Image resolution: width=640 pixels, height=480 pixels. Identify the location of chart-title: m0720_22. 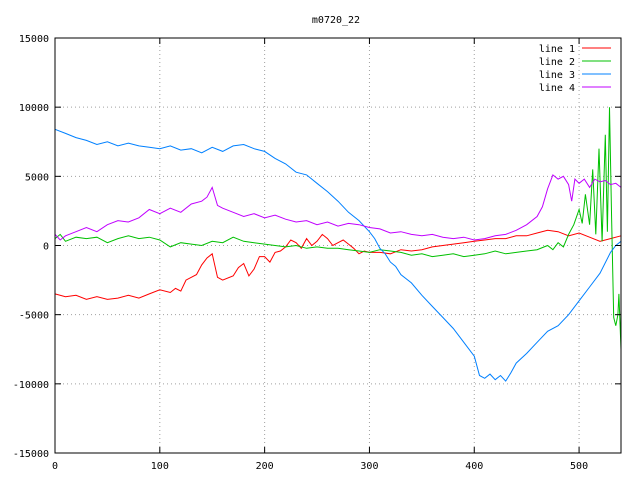
(336, 20).